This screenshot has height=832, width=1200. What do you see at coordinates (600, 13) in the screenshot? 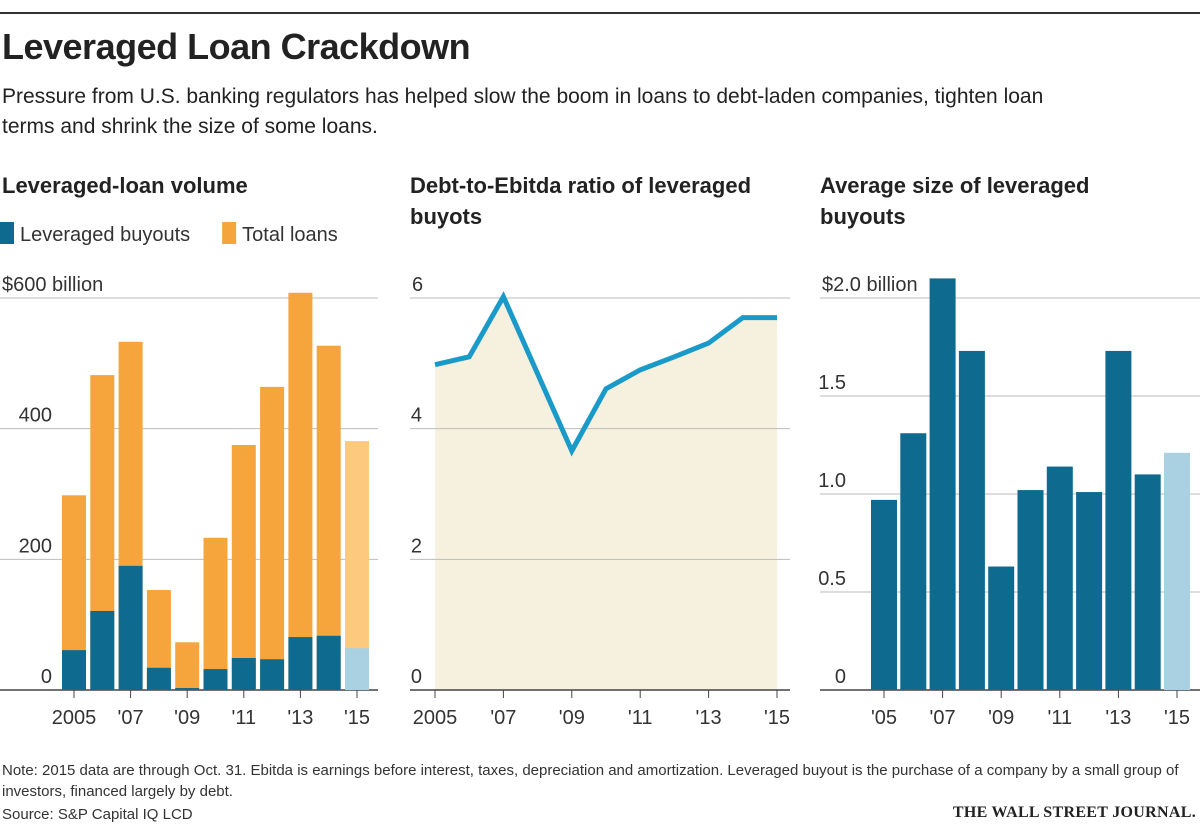
I see `top-rule` at bounding box center [600, 13].